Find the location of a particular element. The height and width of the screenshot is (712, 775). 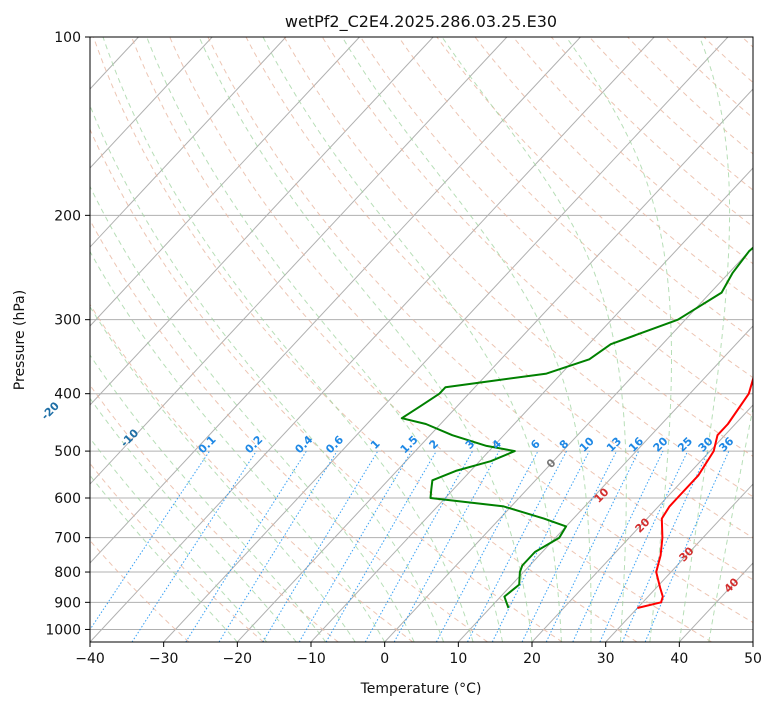

y-tick-label: 500 is located at coordinates (67, 452).